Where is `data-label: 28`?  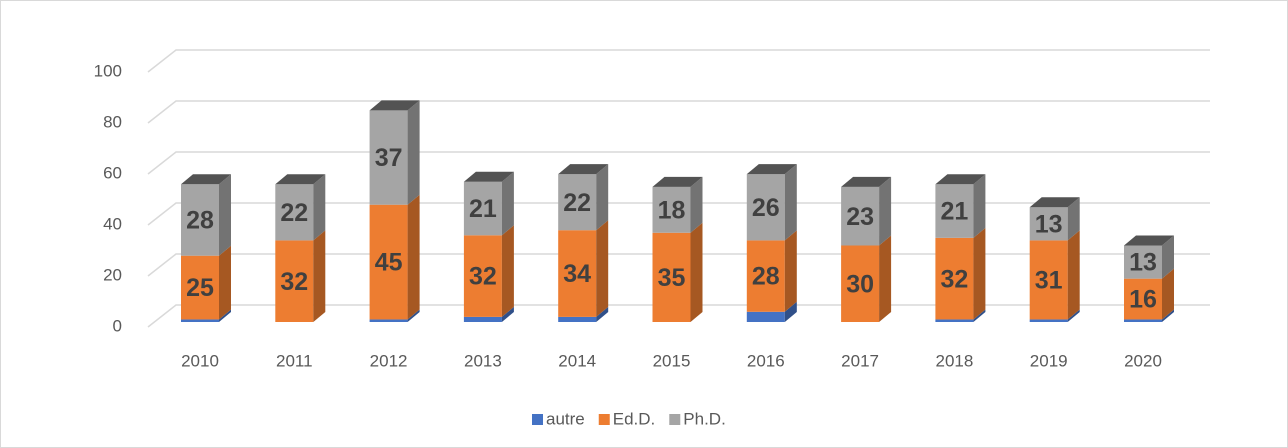
data-label: 28 is located at coordinates (200, 221).